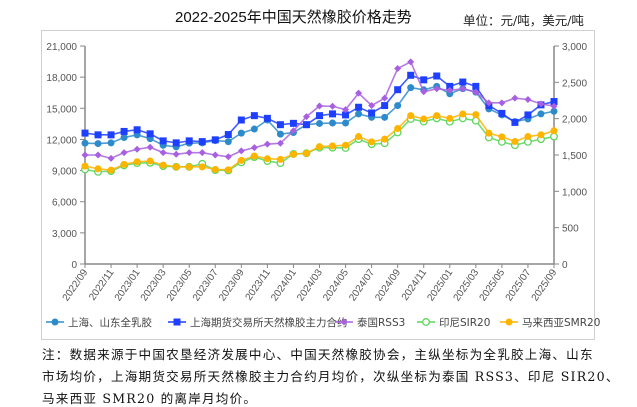 The image size is (637, 407). What do you see at coordinates (467, 285) in the screenshot?
I see `x-tick-label: 2025/03` at bounding box center [467, 285].